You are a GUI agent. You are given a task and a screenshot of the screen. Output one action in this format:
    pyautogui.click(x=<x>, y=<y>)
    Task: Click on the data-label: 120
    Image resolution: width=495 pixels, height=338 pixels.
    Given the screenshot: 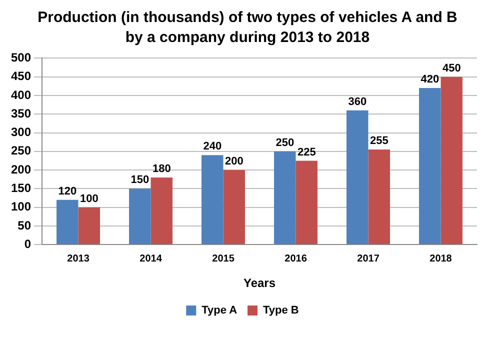 What is the action you would take?
    pyautogui.click(x=67, y=191)
    